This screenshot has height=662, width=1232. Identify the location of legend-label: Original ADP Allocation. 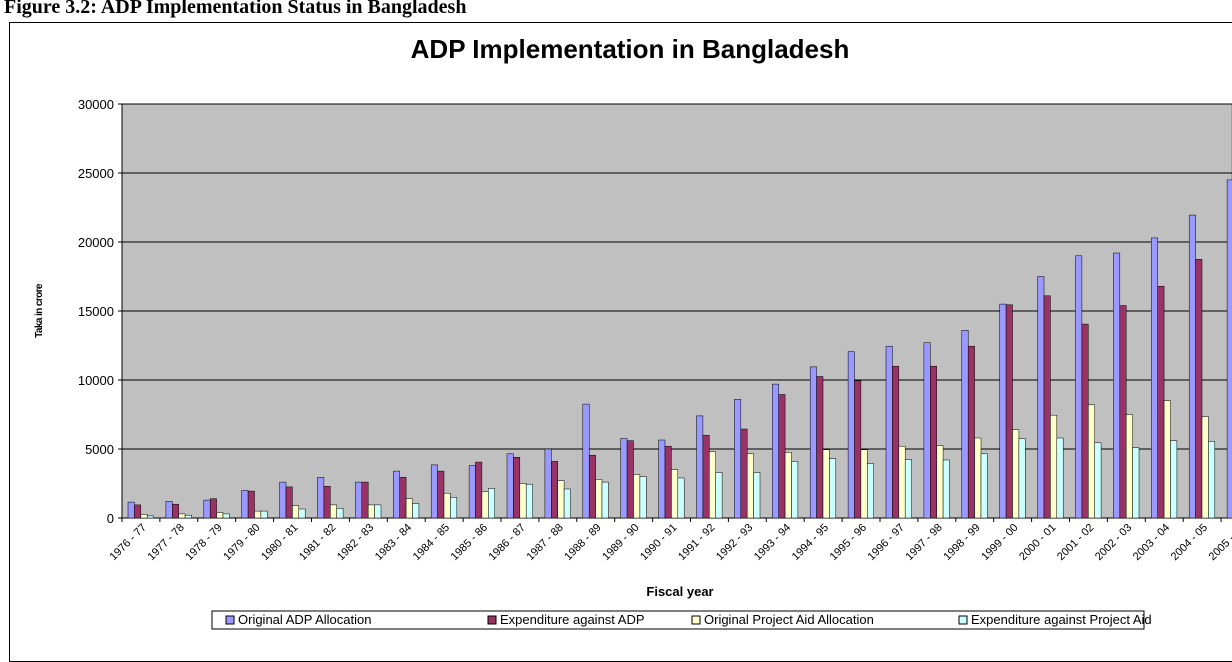
(304, 619).